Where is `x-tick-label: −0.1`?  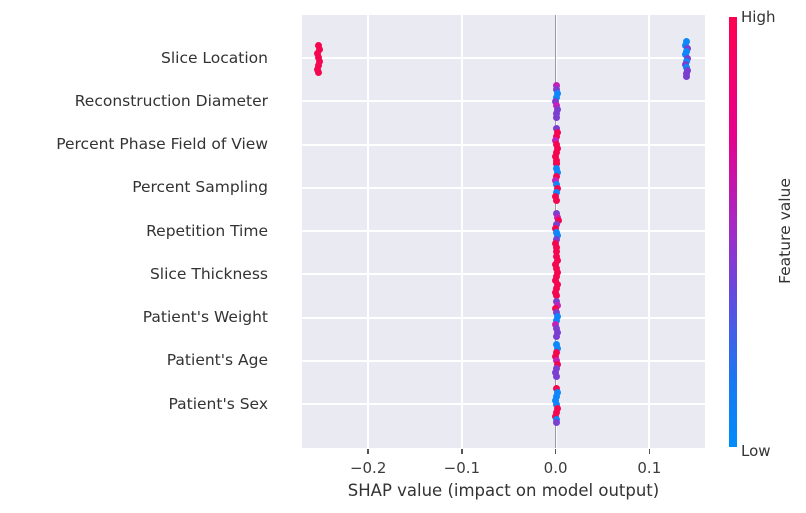
x-tick-label: −0.1 is located at coordinates (462, 468).